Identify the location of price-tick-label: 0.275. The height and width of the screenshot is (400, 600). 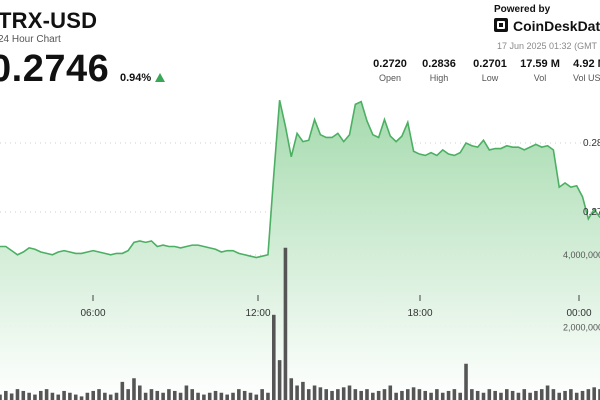
(591, 212).